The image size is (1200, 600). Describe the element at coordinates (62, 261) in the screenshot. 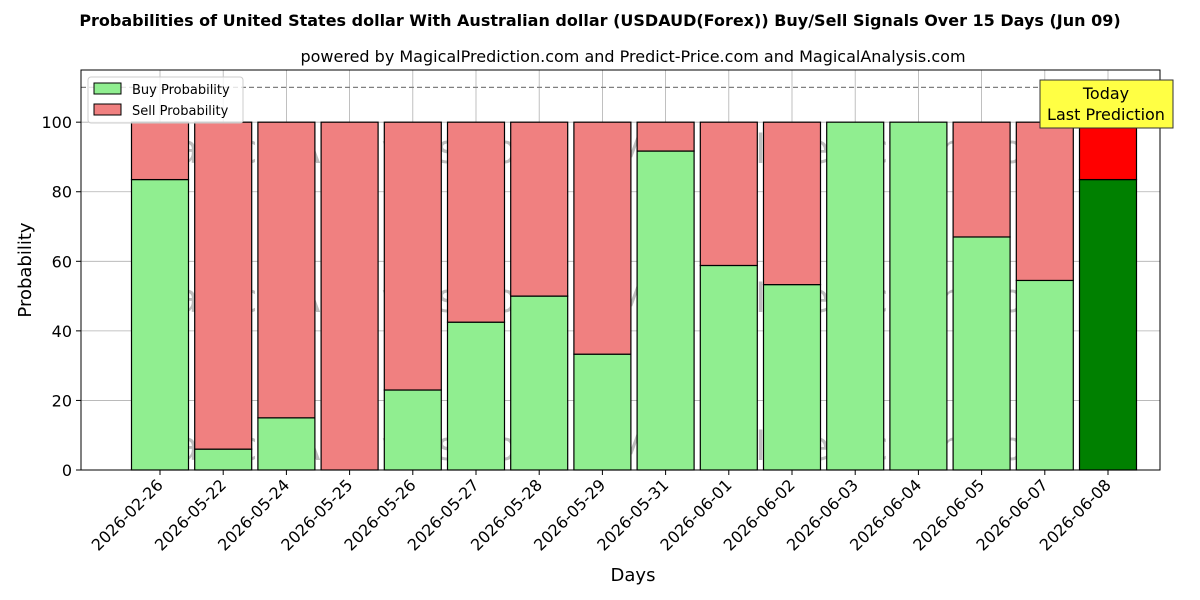

I see `y-tick-label: 60` at that location.